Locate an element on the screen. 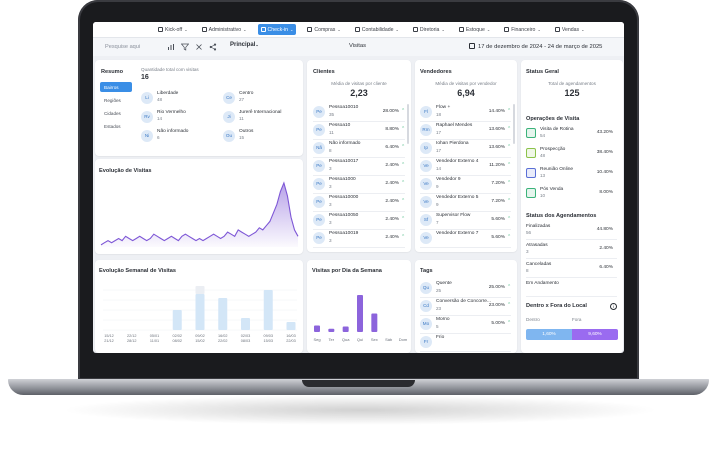 The width and height of the screenshot is (717, 455). evolucao-area is located at coordinates (199, 215).